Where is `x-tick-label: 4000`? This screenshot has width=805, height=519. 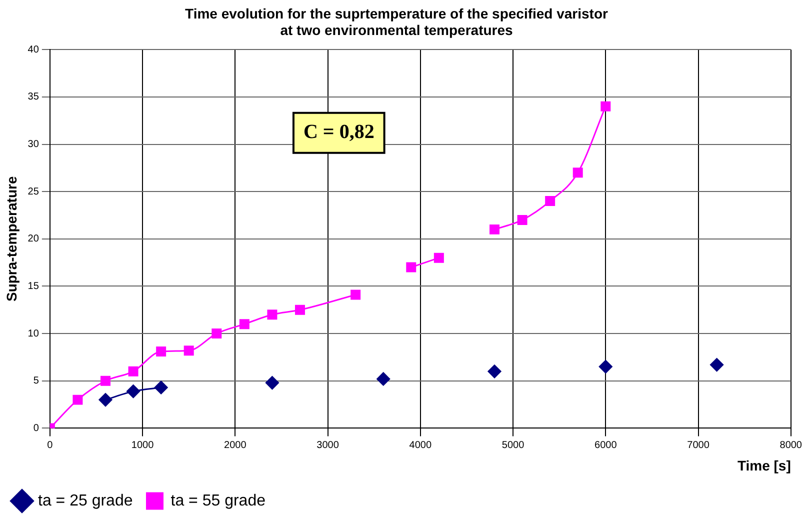
x-tick-label: 4000 is located at coordinates (420, 445).